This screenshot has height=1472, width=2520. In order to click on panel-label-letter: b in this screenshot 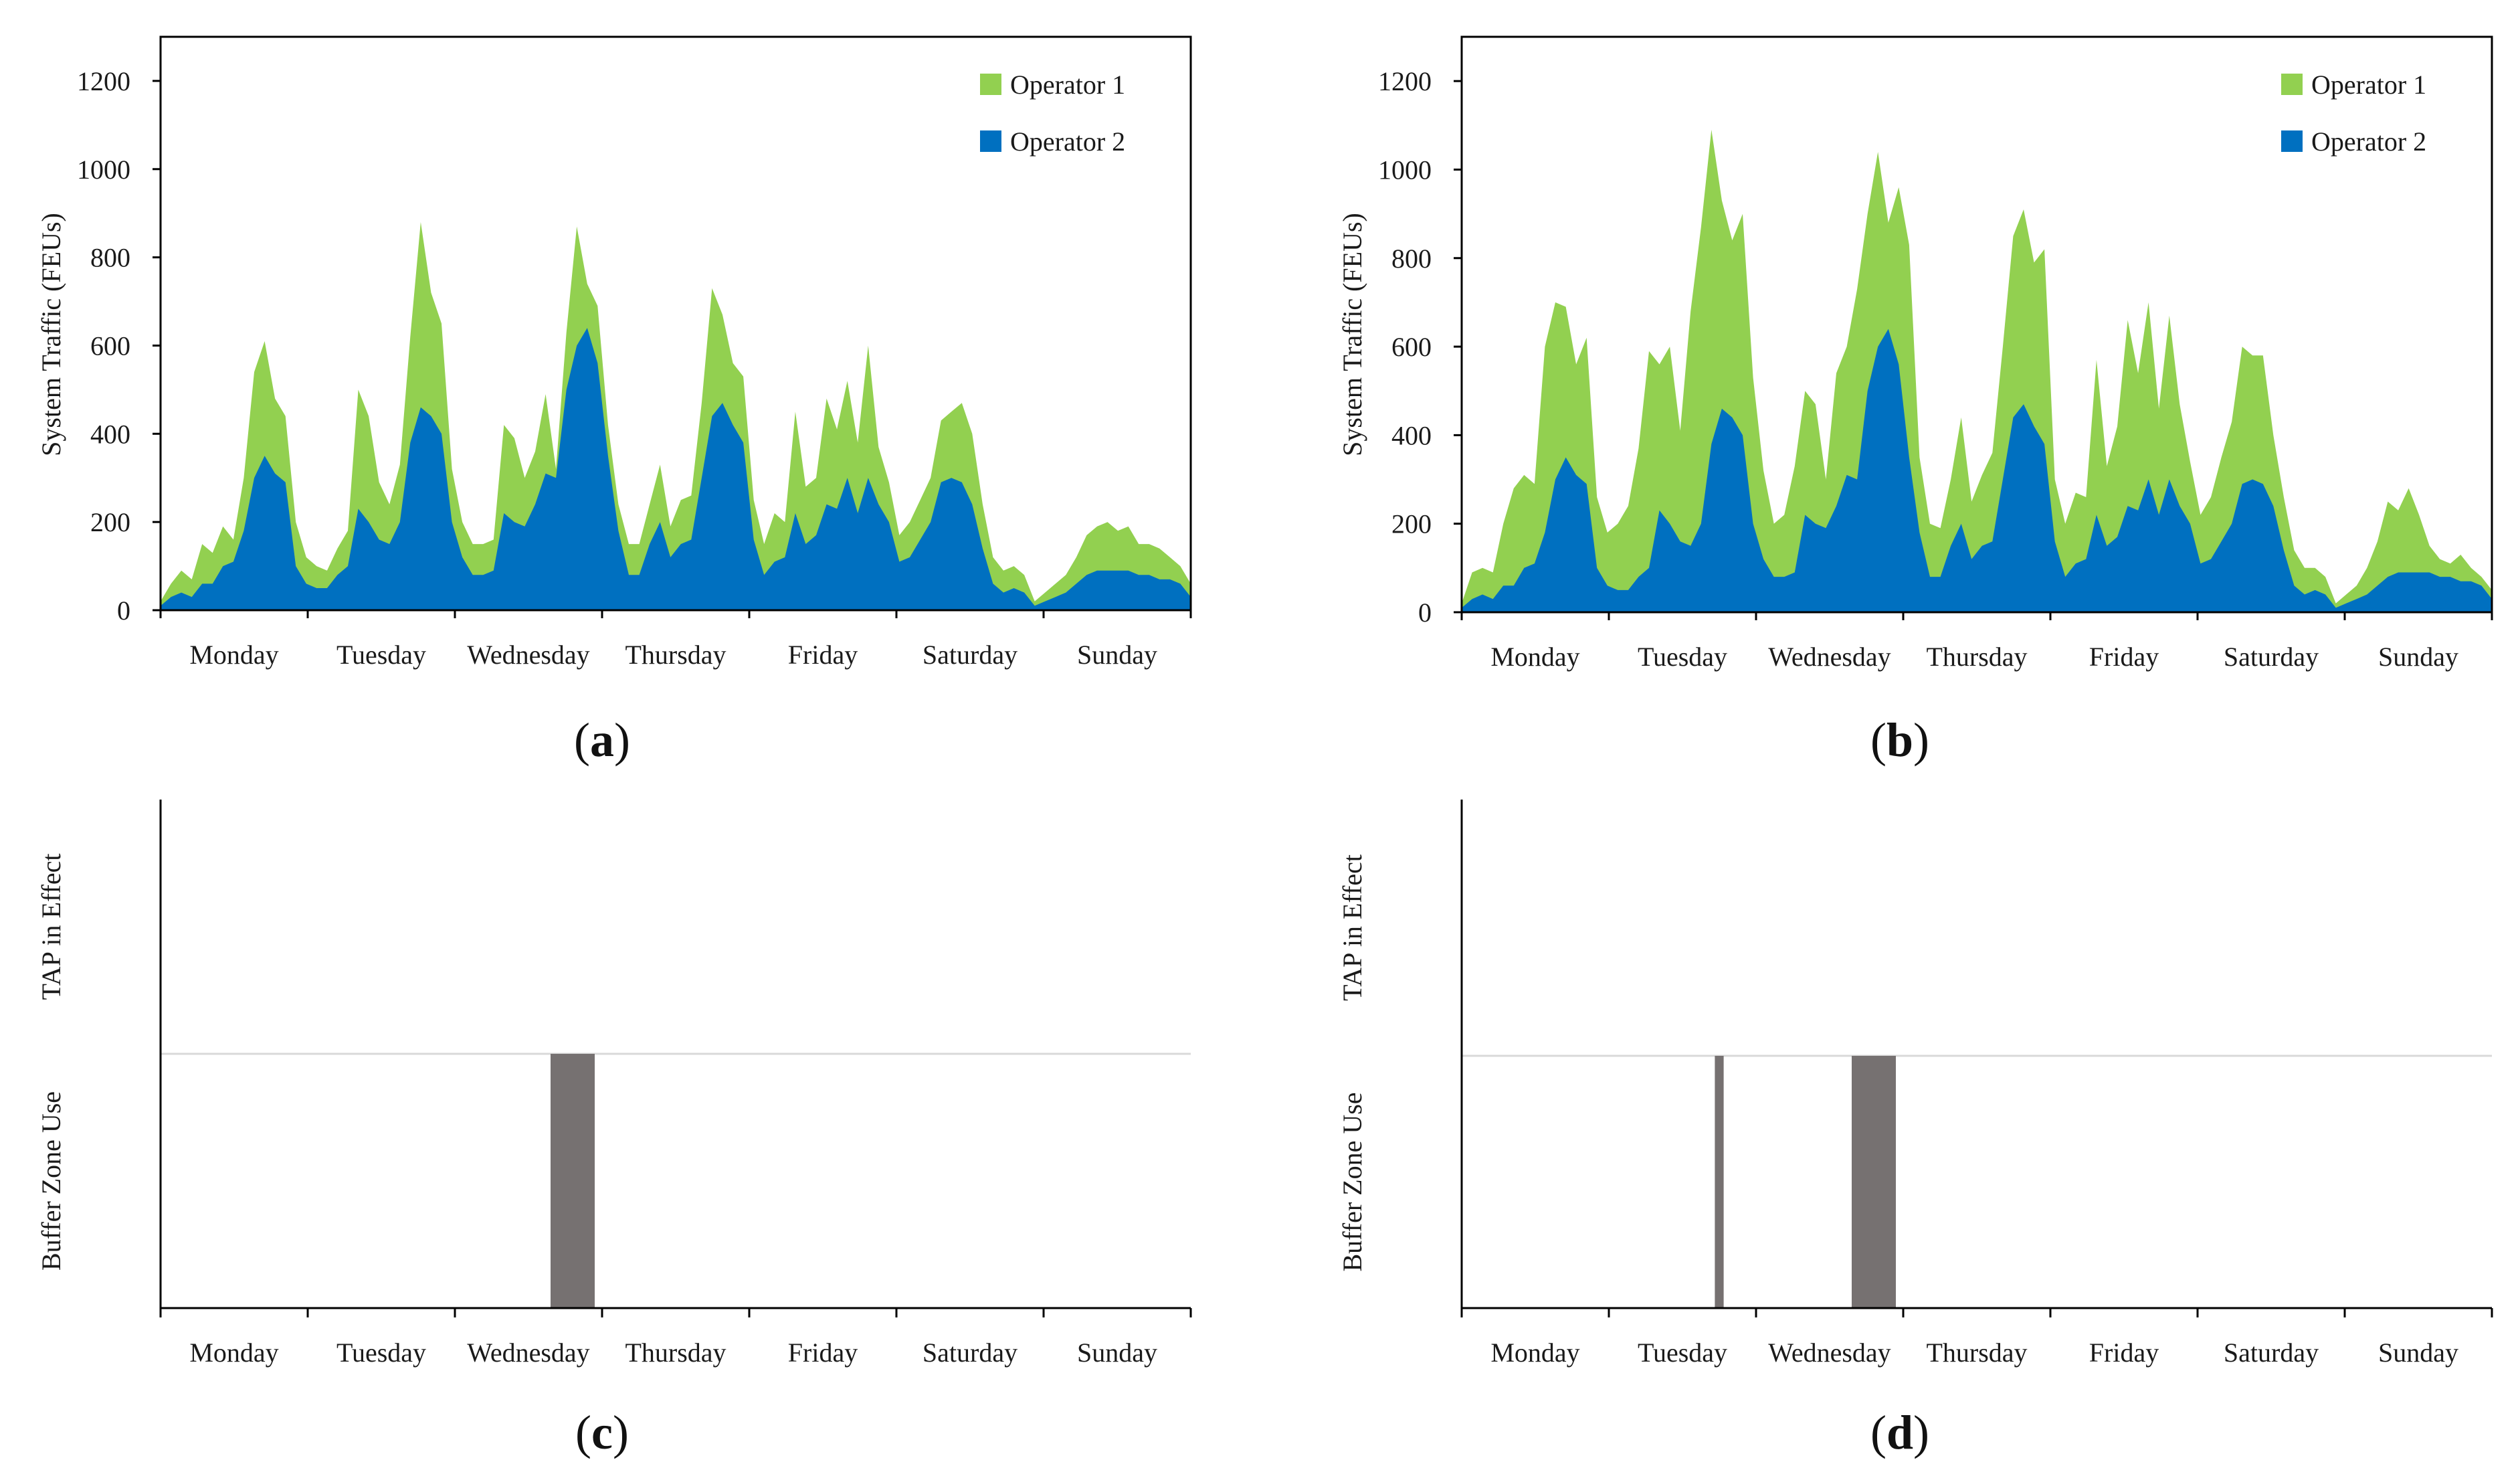, I will do `click(1900, 740)`.